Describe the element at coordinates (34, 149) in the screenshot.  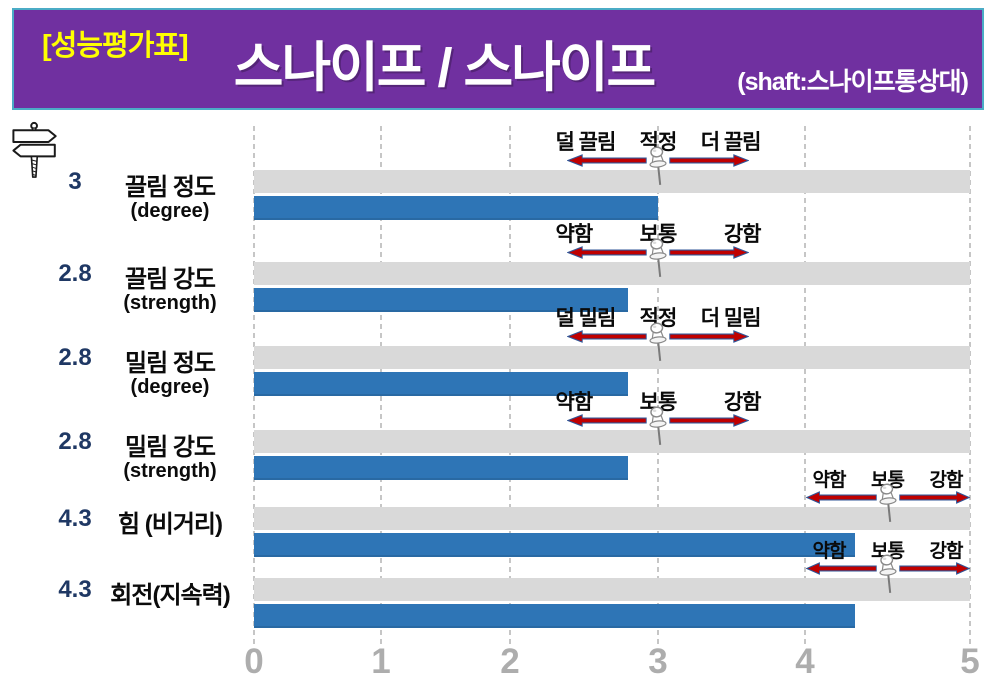
I see `signpost-icon` at that location.